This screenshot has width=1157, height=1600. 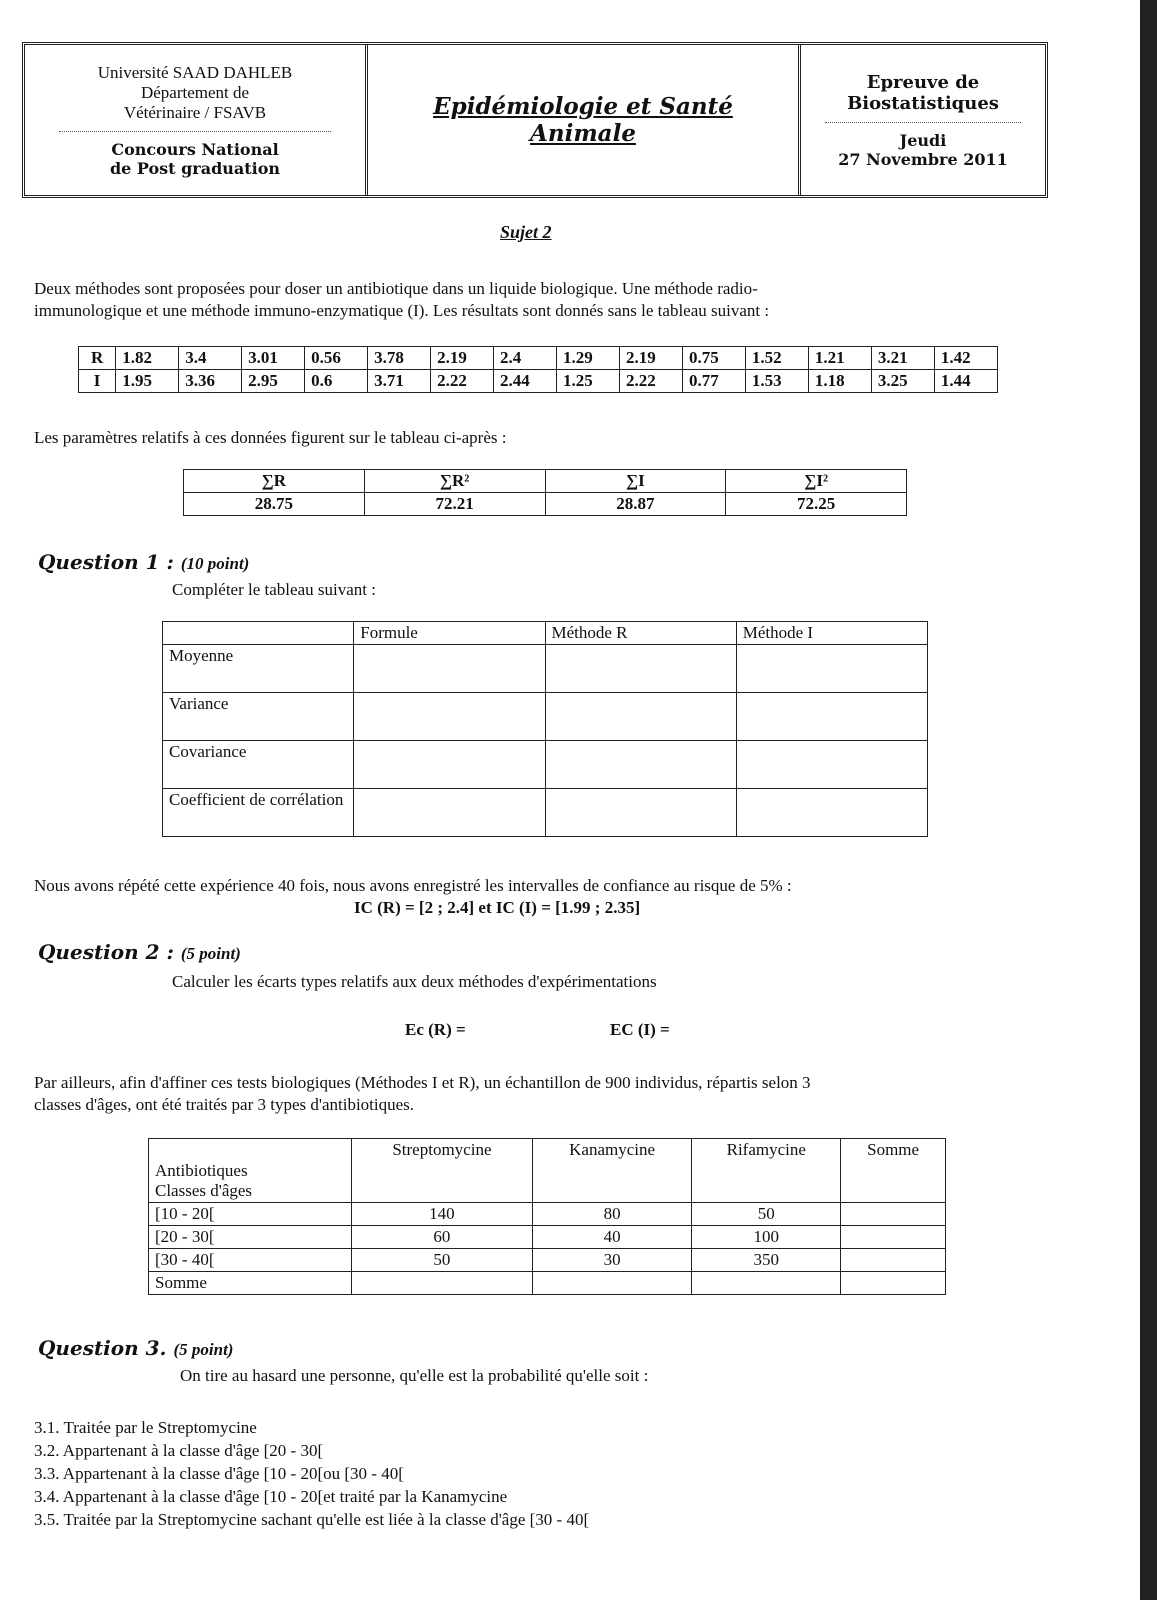 What do you see at coordinates (635, 481) in the screenshot?
I see `param-header: ∑I` at bounding box center [635, 481].